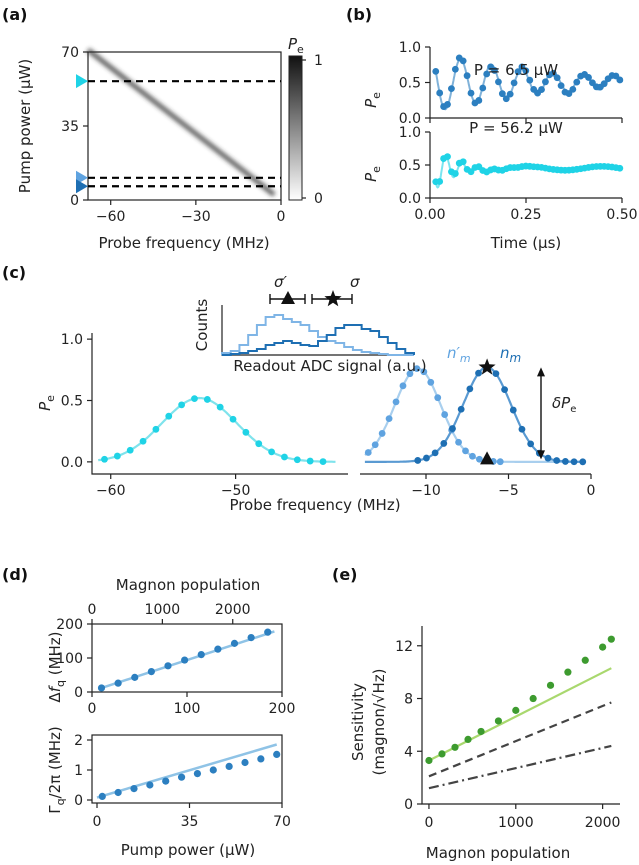 The width and height of the screenshot is (639, 865). Describe the element at coordinates (72, 340) in the screenshot. I see `spectrum-ytick-label-2: 1.0` at that location.